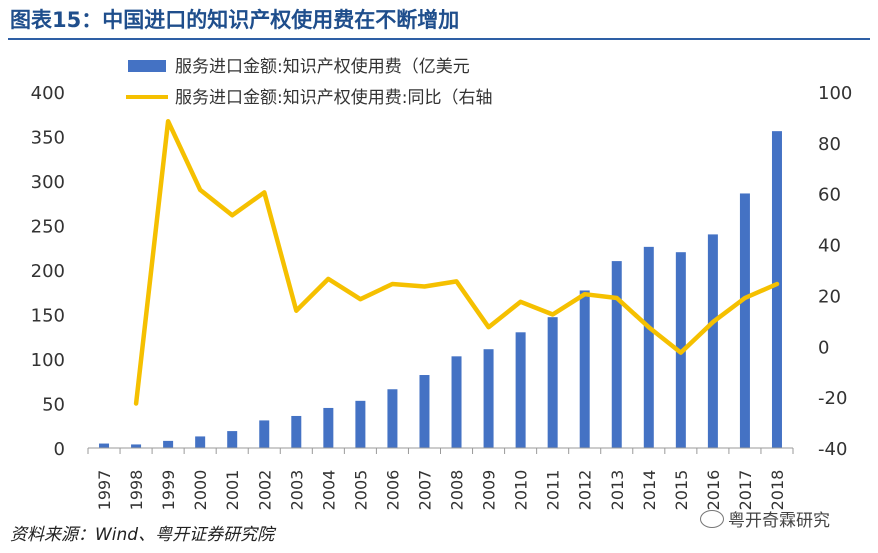 Image resolution: width=878 pixels, height=553 pixels. I want to click on right-axis: 100 80 60 40 20 0 -20 -40, so click(835, 271).